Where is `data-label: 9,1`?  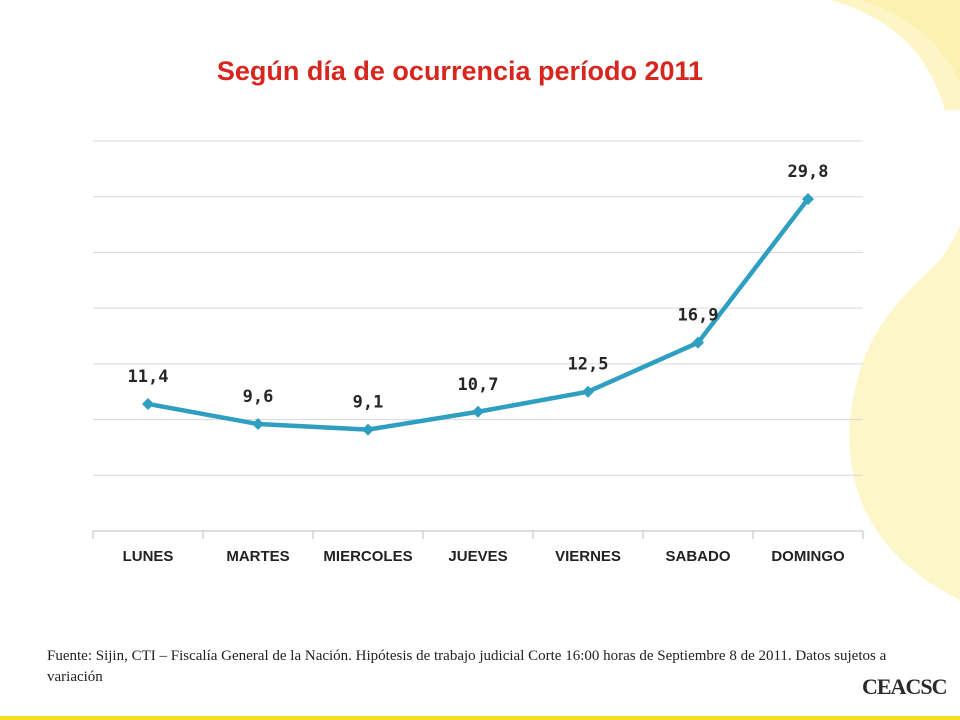 data-label: 9,1 is located at coordinates (368, 403).